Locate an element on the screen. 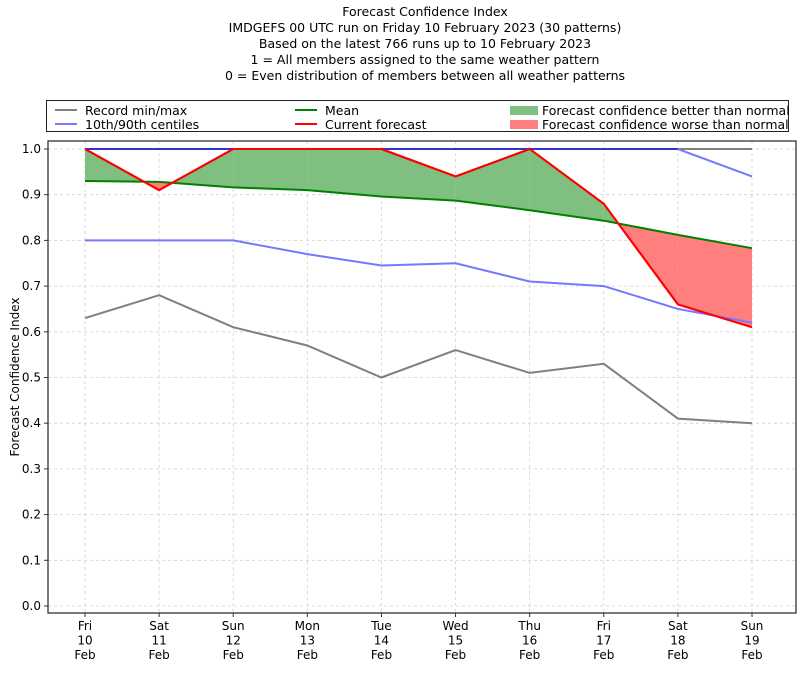 The height and width of the screenshot is (676, 800). y-tick-label: 0.8 is located at coordinates (31, 240).